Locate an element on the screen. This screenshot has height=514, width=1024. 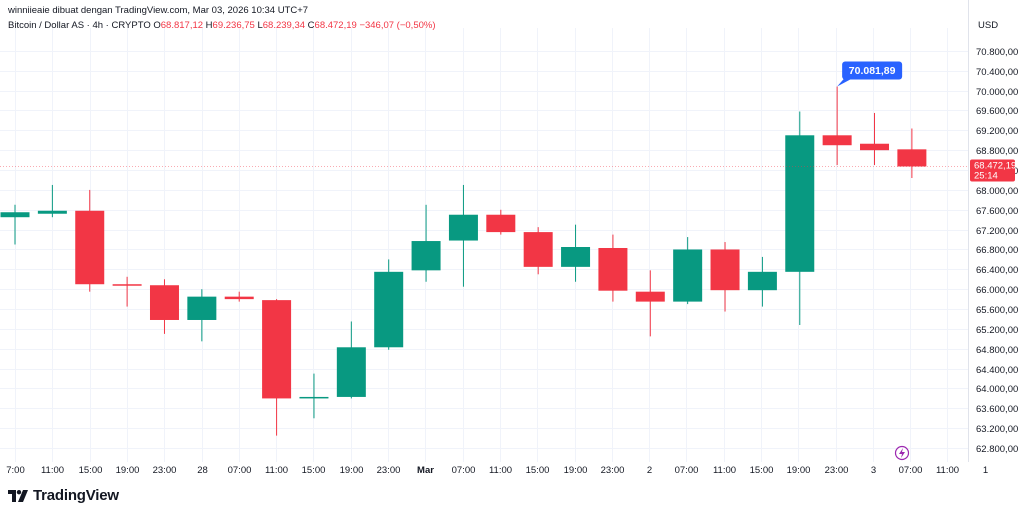
price-tick-label: 63.200,00 is located at coordinates (997, 429).